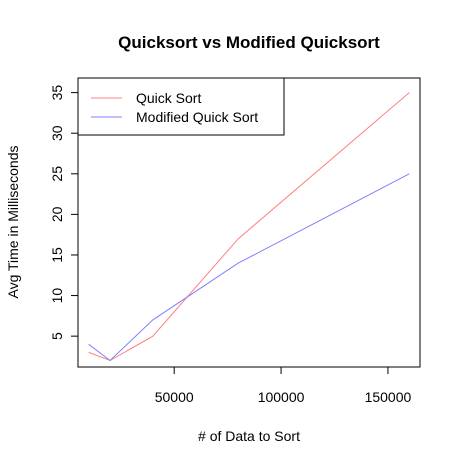 The image size is (461, 465). What do you see at coordinates (283, 385) in the screenshot?
I see `x-axis: 50000 100000 150000` at bounding box center [283, 385].